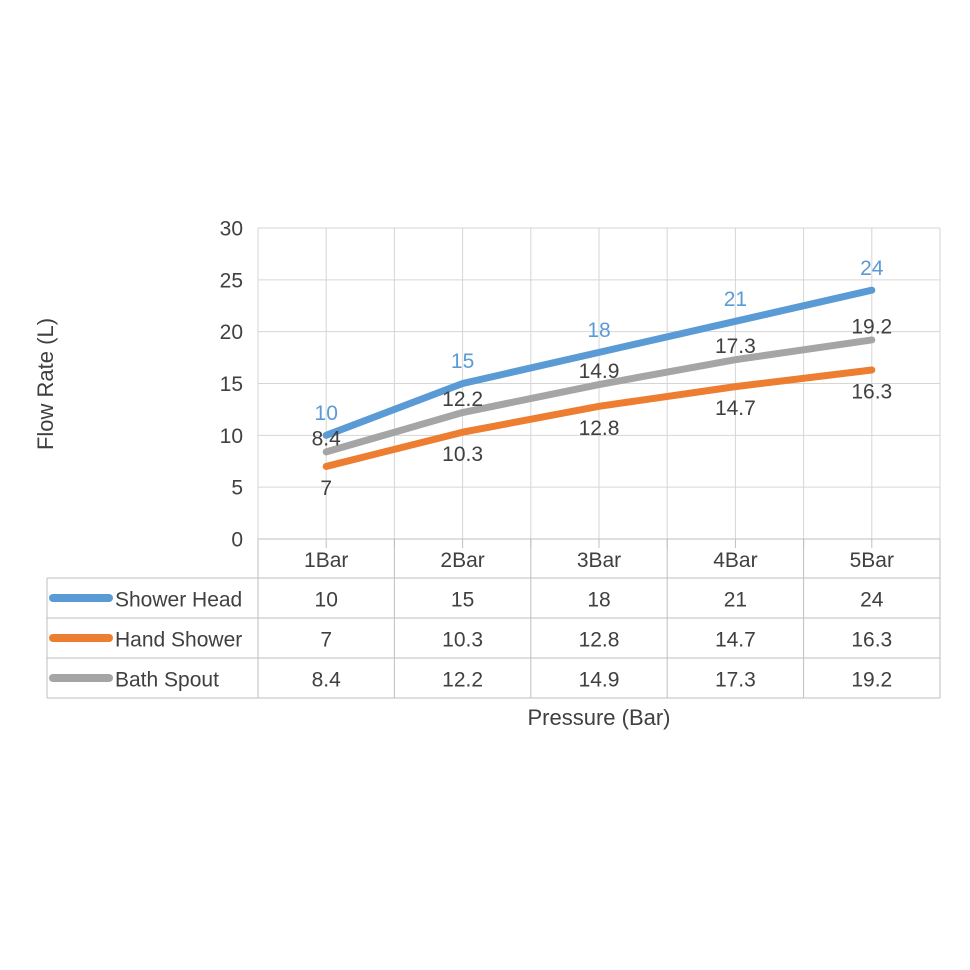  Describe the element at coordinates (462, 680) in the screenshot. I see `table-cell-value: 12.2` at that location.